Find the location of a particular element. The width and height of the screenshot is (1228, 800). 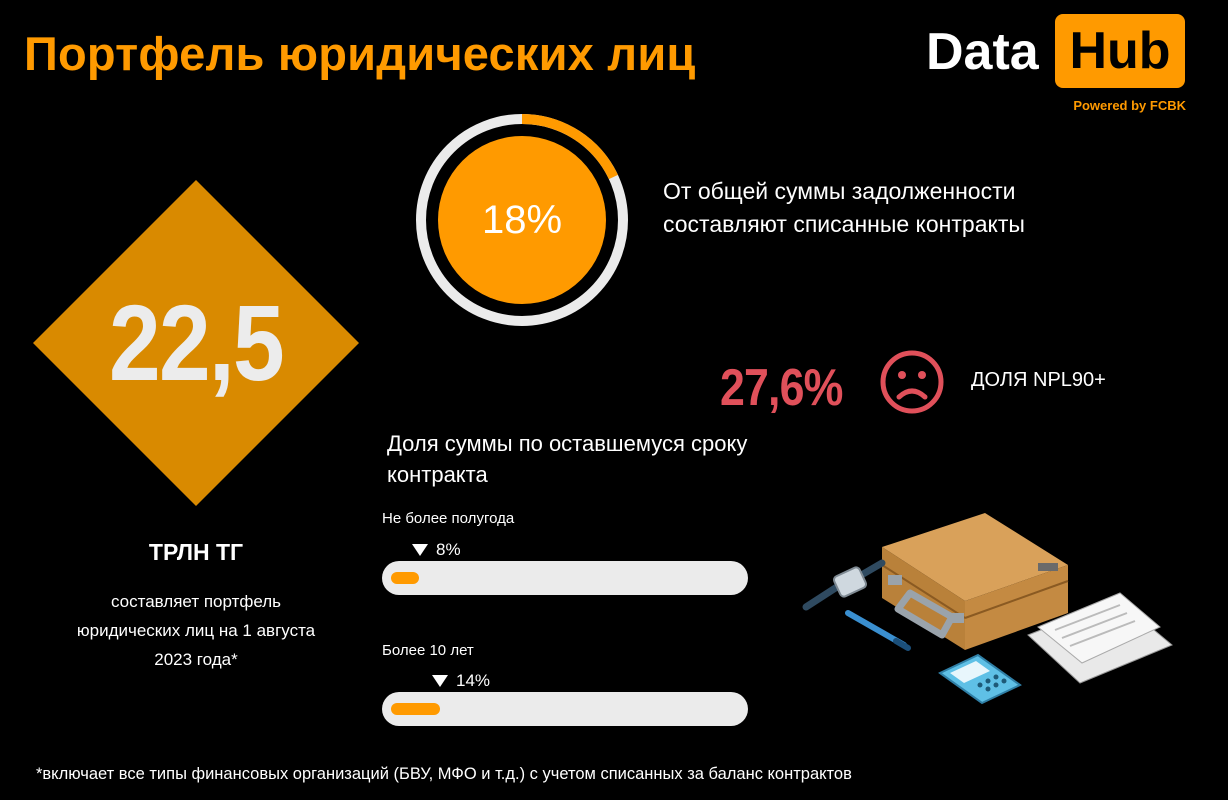

sad-face-icon is located at coordinates (912, 382).